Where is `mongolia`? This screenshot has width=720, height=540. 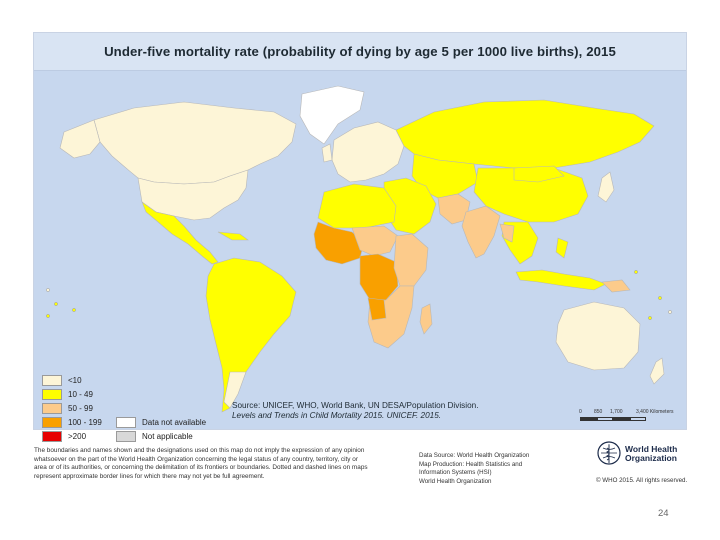
mongolia is located at coordinates (539, 174).